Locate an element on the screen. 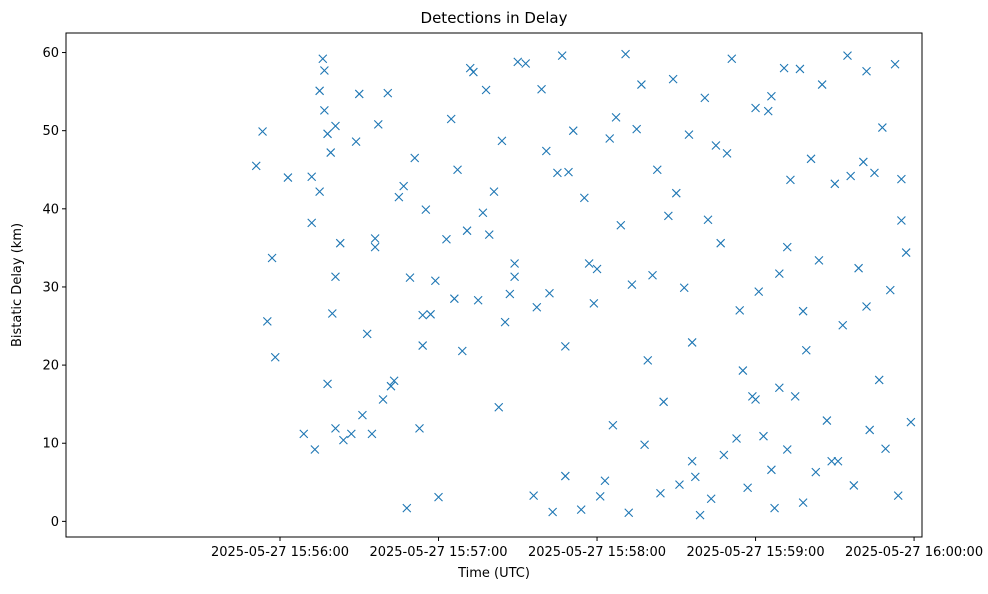 The height and width of the screenshot is (594, 988). y-tick-label: 40 is located at coordinates (50, 209).